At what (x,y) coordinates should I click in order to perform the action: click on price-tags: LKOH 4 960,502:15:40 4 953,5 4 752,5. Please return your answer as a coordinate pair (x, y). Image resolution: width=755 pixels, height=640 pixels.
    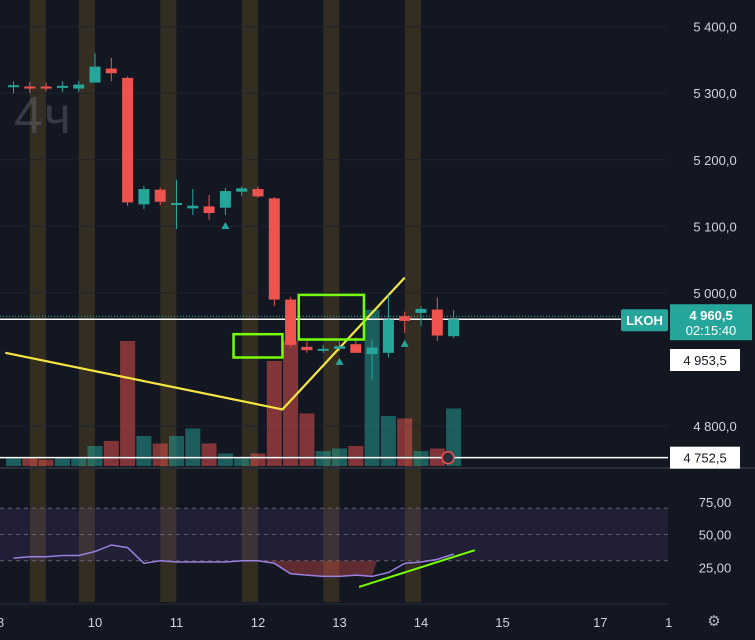
    Looking at the image, I should click on (596, 386).